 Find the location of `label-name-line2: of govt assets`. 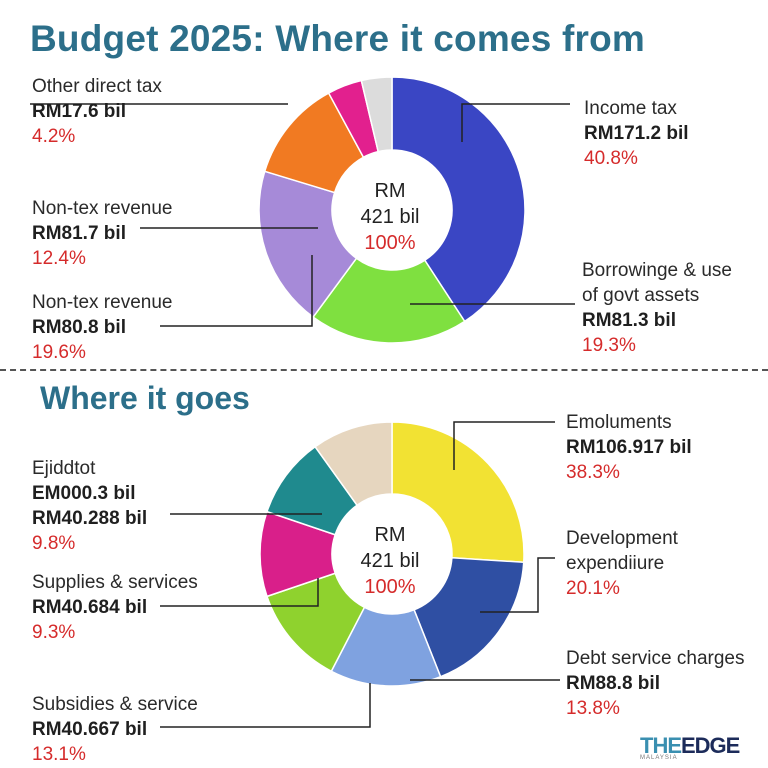

label-name-line2: of govt assets is located at coordinates (641, 295).